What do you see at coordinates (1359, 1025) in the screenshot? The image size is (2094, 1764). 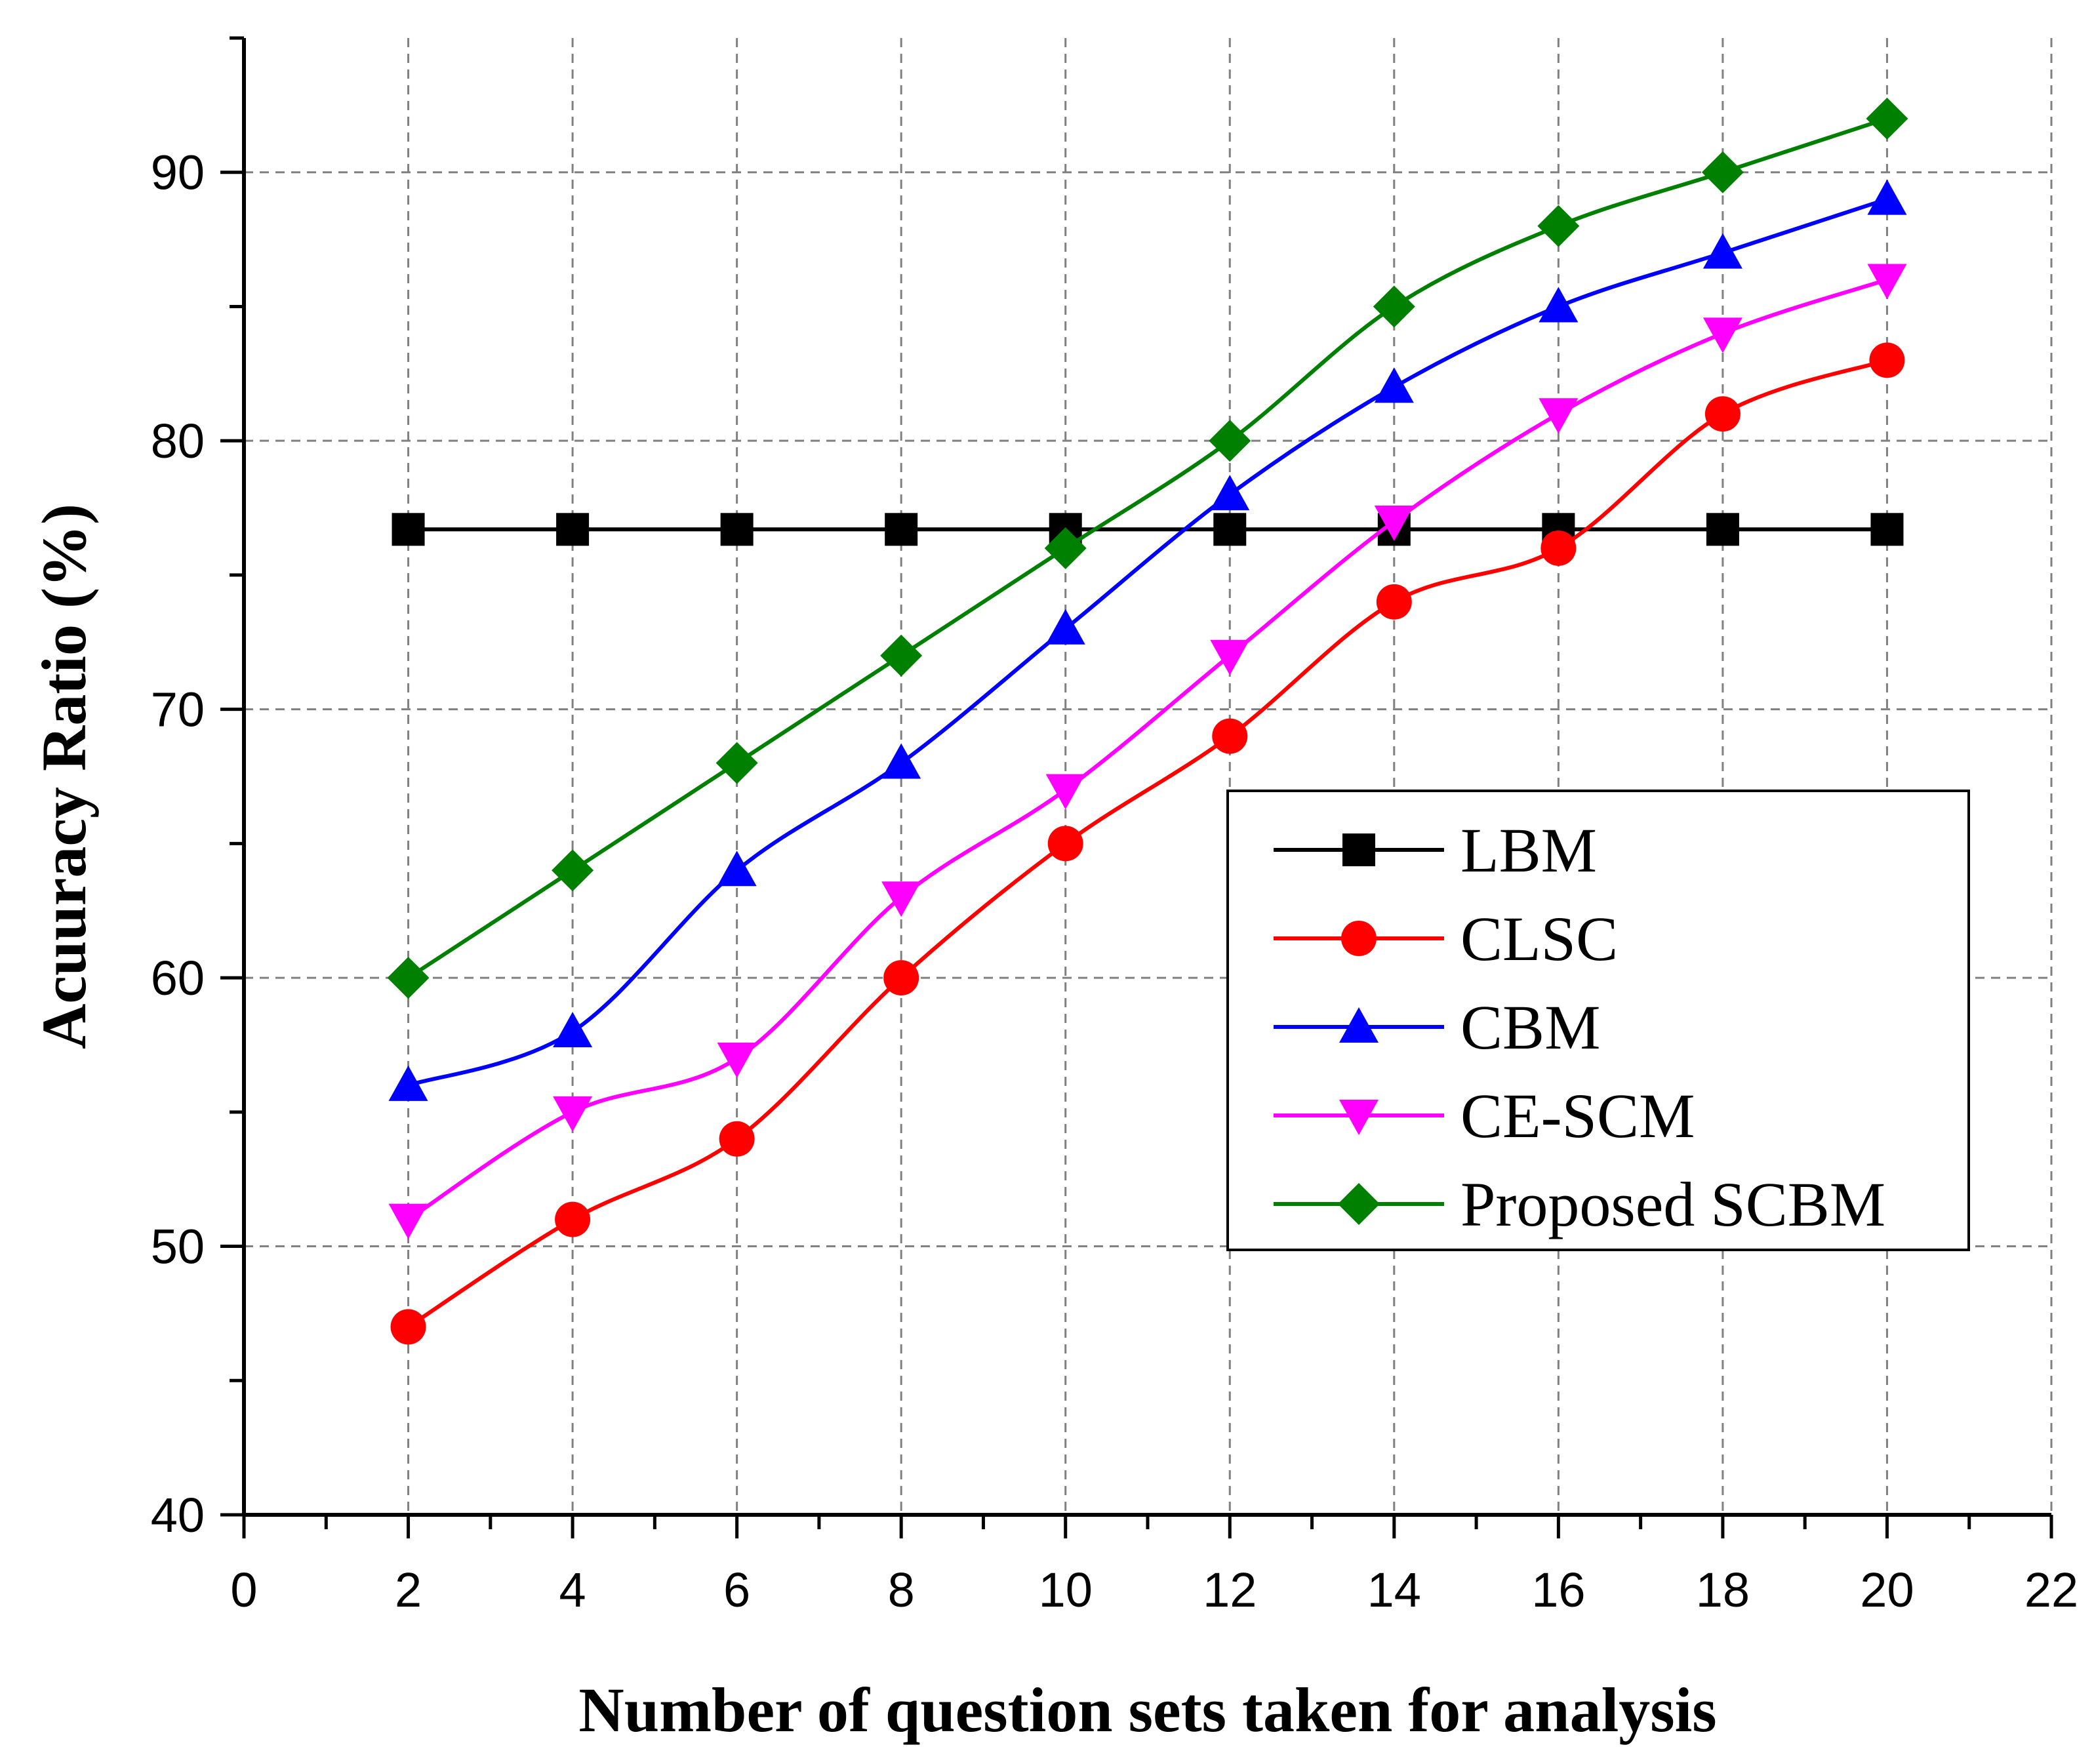 I see `legend-marker-cbm` at bounding box center [1359, 1025].